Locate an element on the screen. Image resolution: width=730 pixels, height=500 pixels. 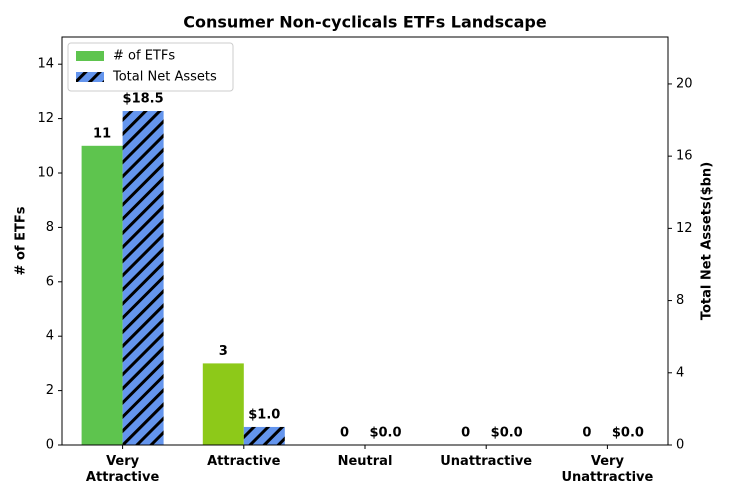
data-label: 3 is located at coordinates (223, 351).